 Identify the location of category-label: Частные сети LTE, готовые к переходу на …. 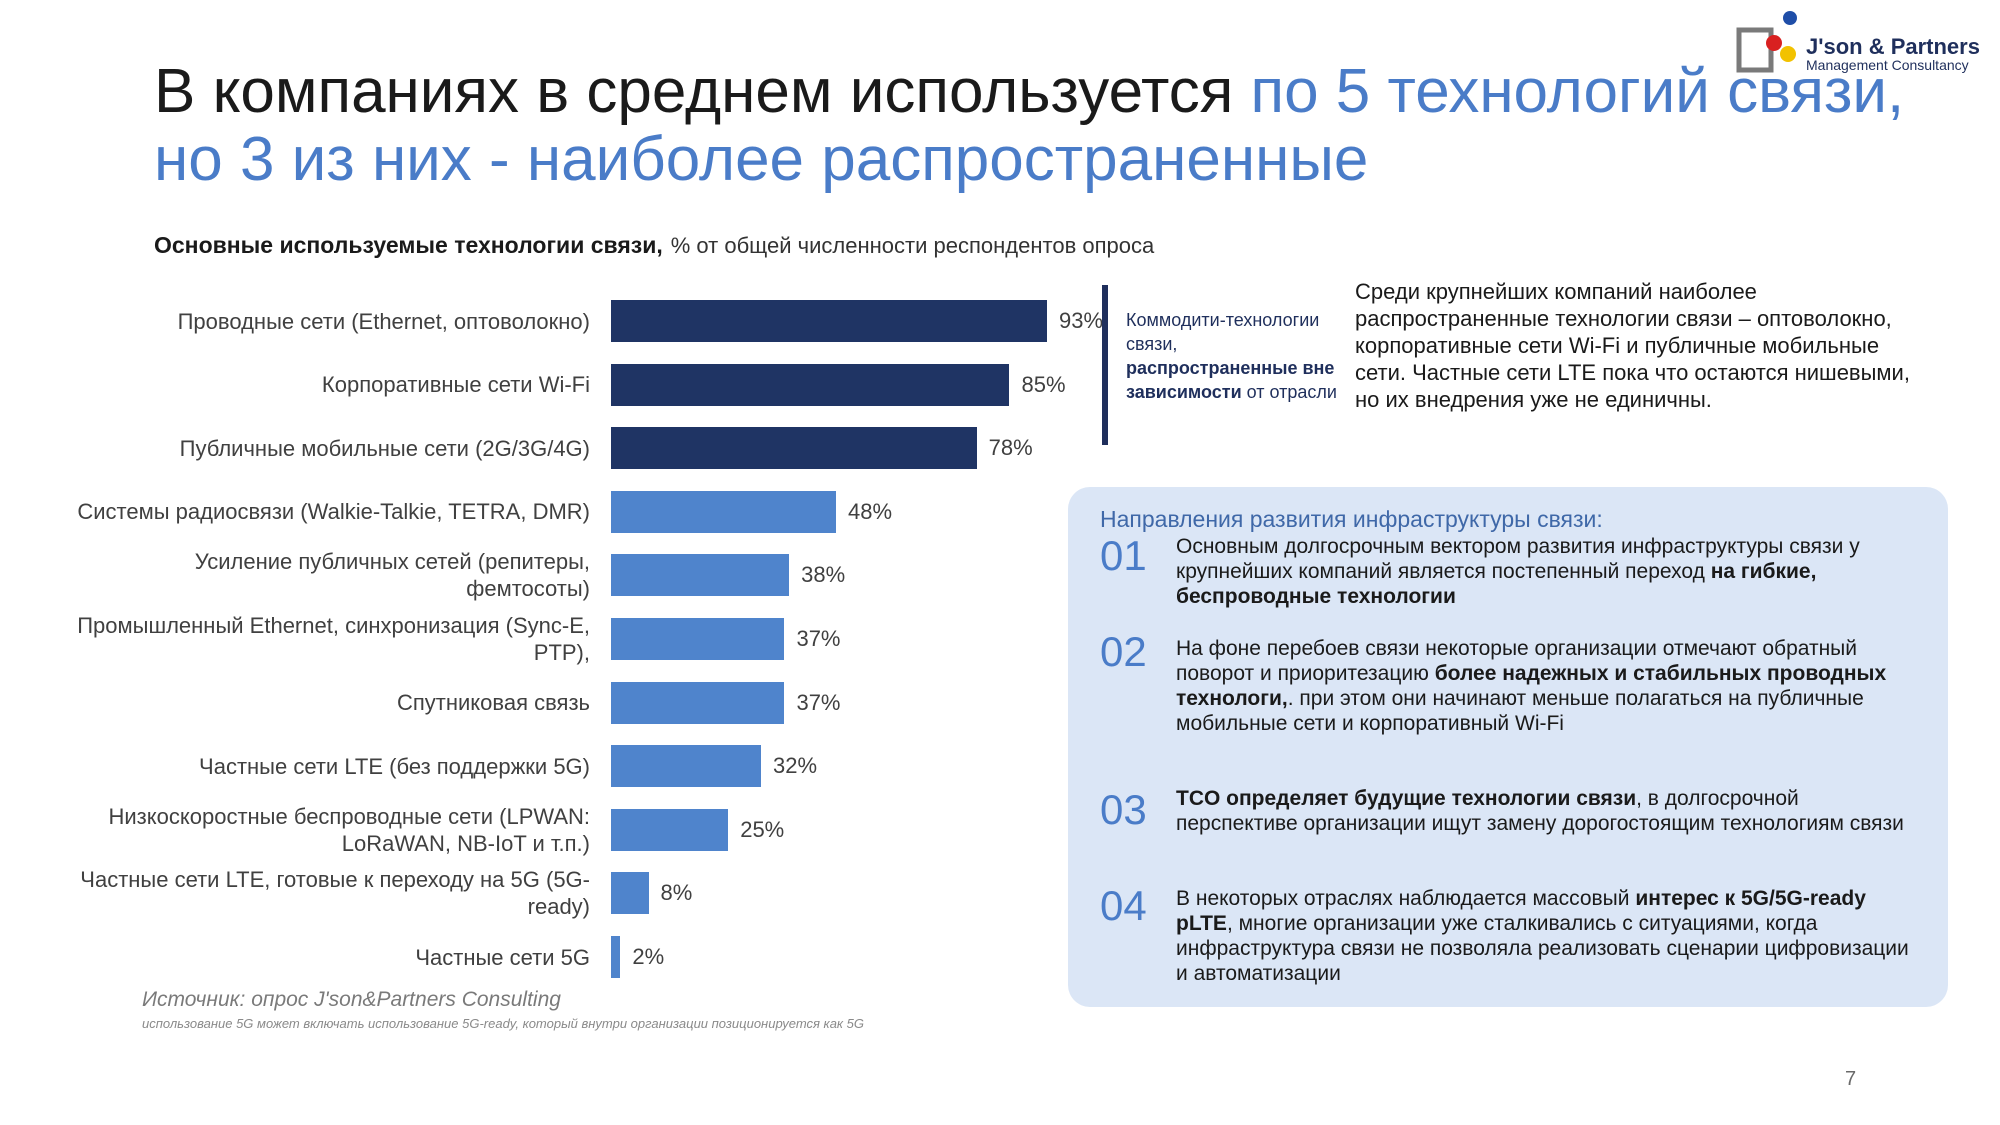
(335, 893).